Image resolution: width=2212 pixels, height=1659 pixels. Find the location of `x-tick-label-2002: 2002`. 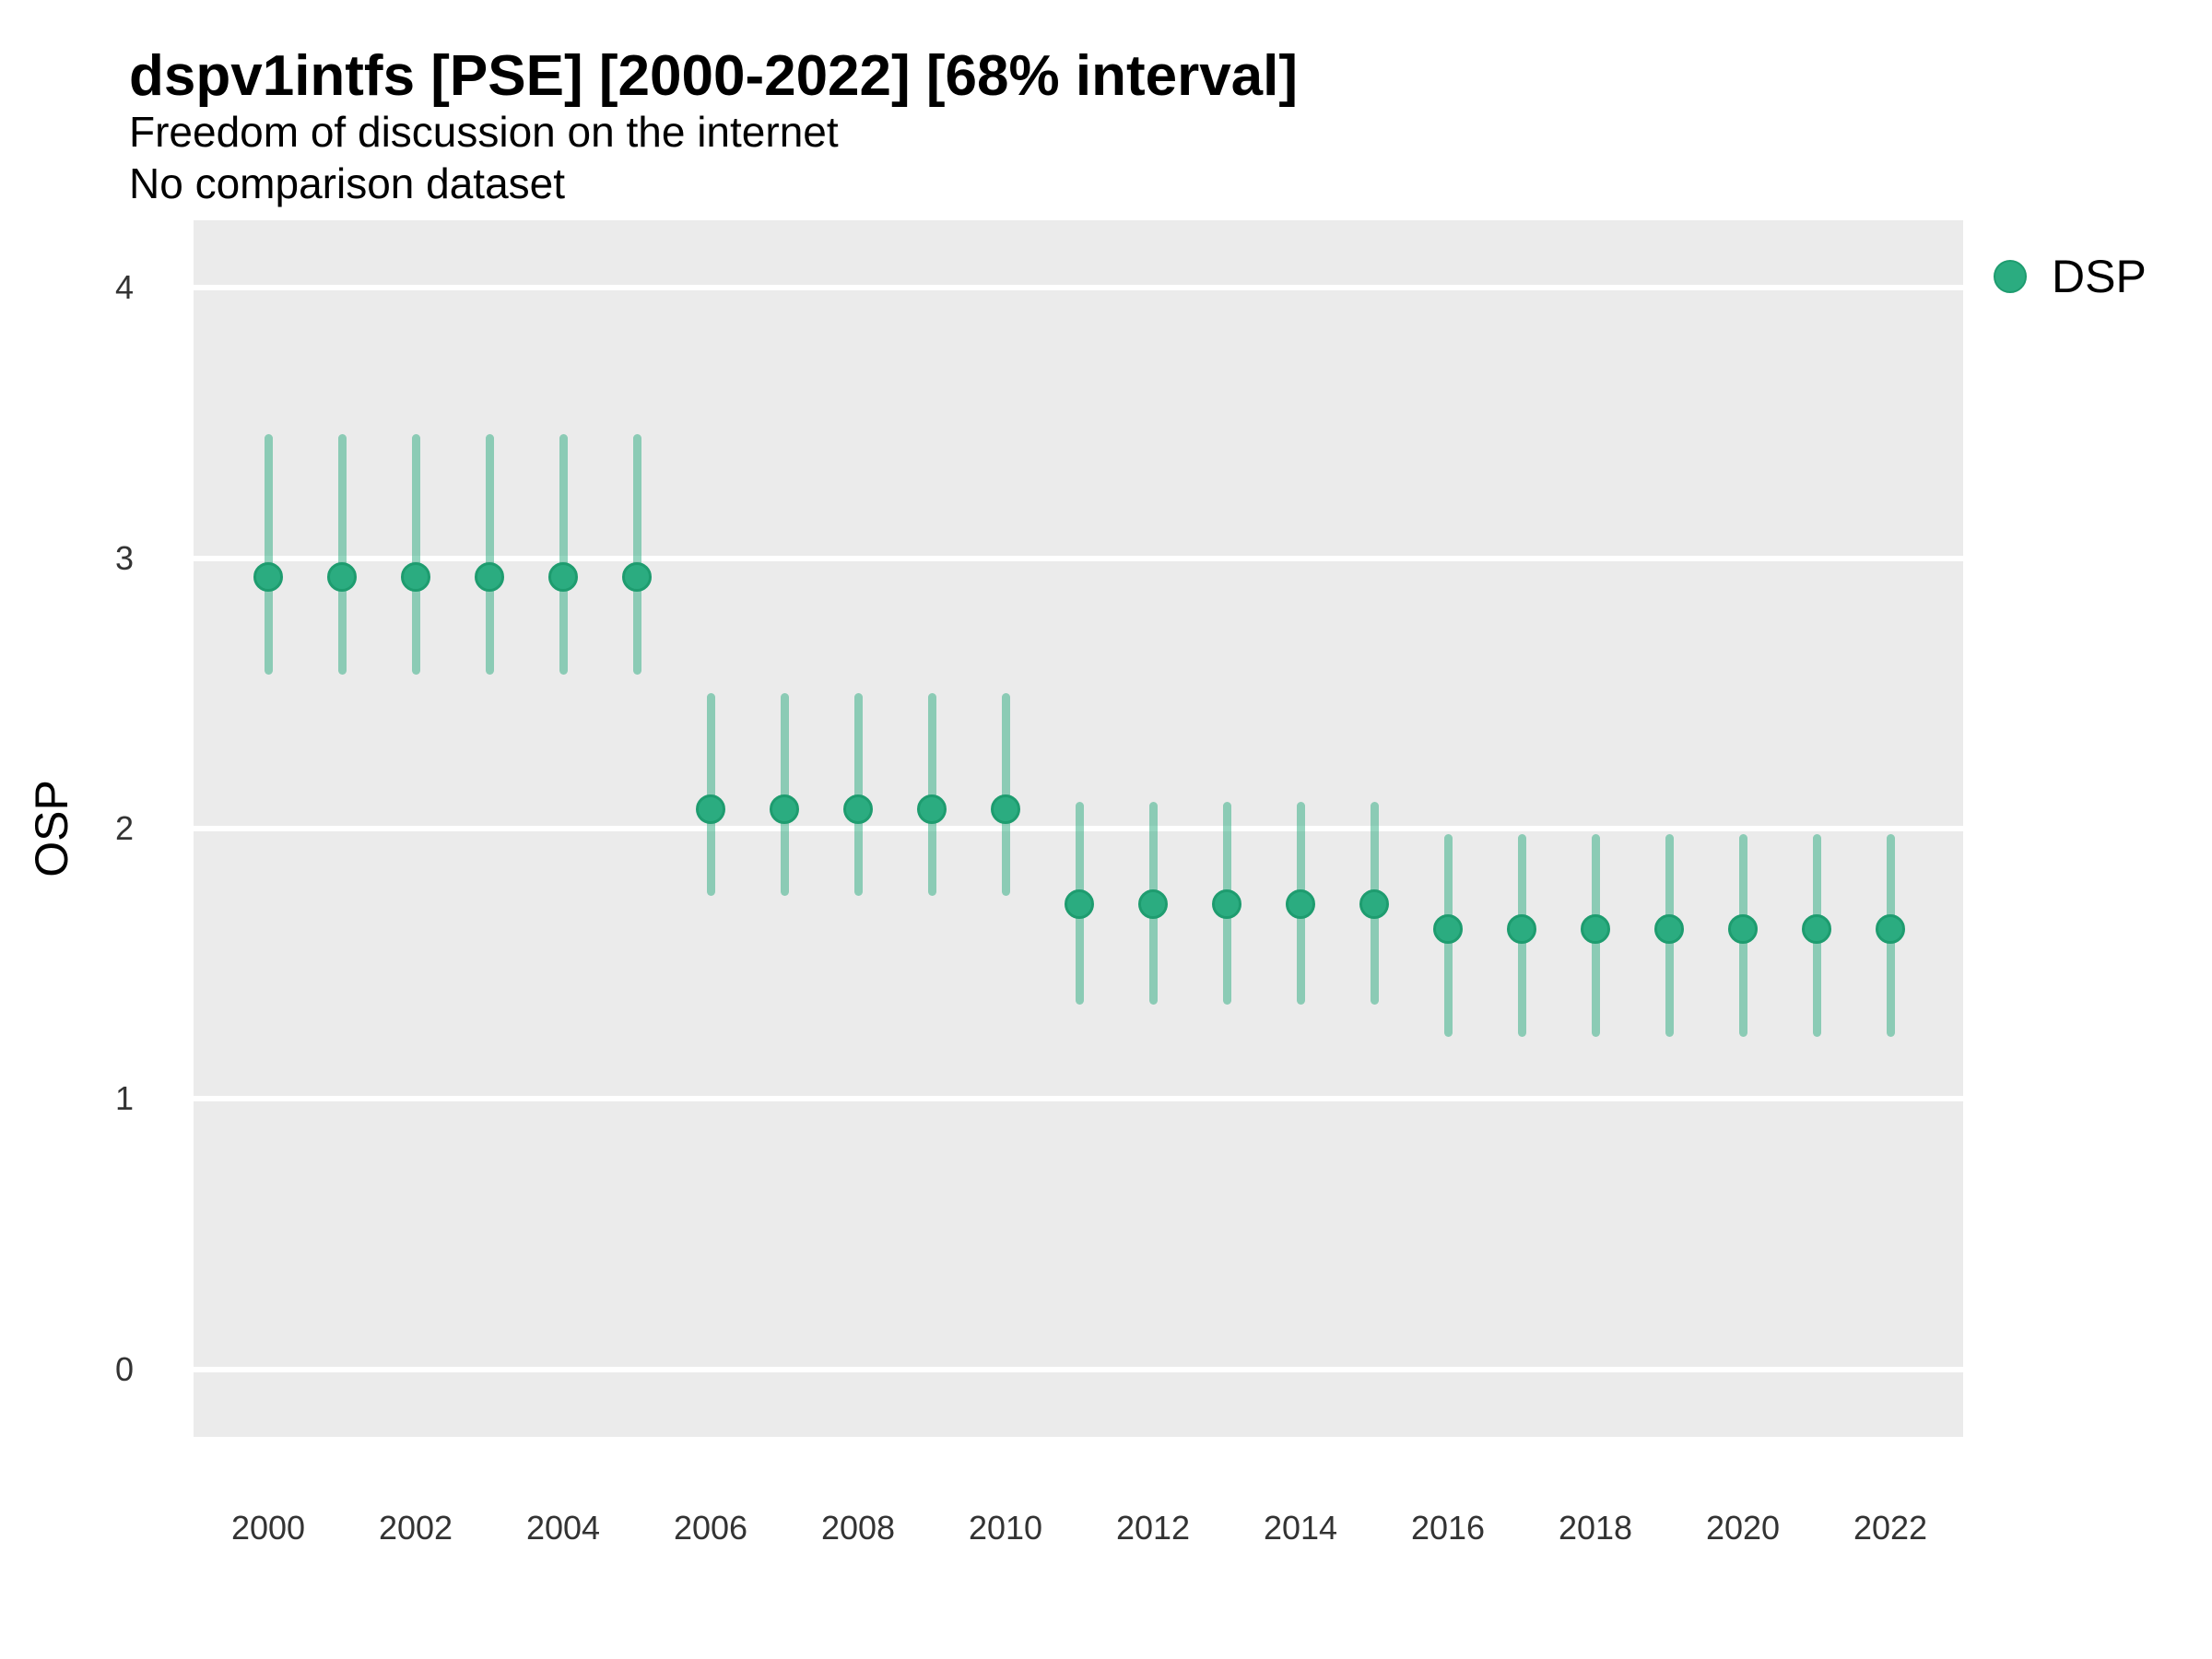

x-tick-label-2002: 2002 is located at coordinates (415, 1528).